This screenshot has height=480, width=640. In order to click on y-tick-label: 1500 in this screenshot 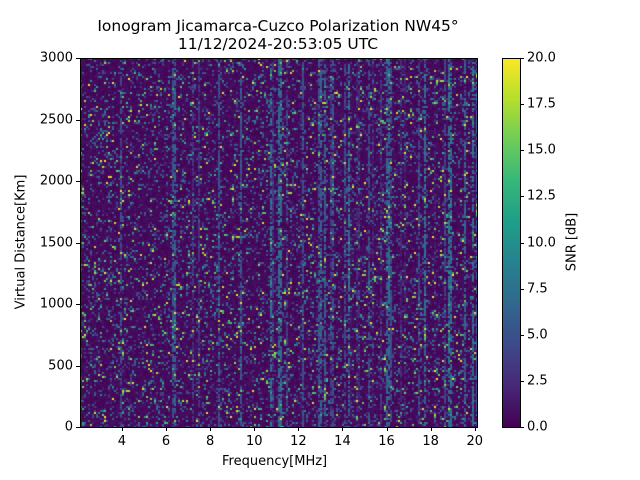, I will do `click(56, 242)`.